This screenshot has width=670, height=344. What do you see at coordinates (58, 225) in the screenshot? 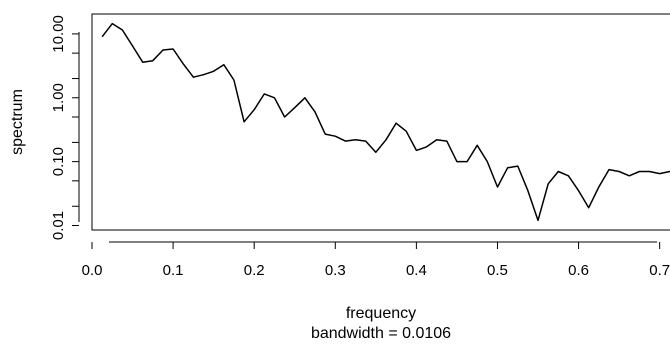
I see `y-tick-label: 0.01` at bounding box center [58, 225].